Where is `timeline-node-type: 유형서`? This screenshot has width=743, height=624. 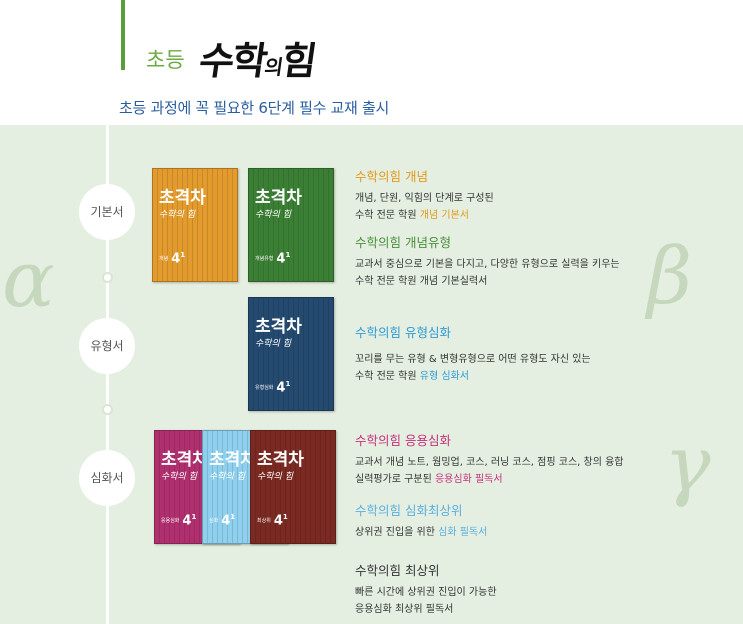
timeline-node-type: 유형서 is located at coordinates (107, 346).